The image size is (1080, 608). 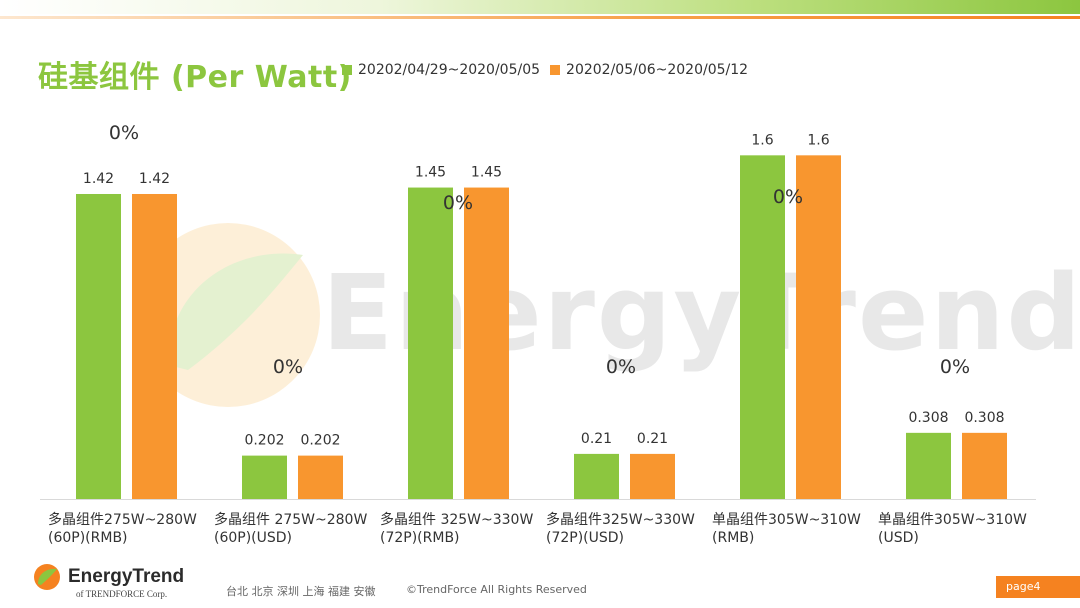 What do you see at coordinates (288, 367) in the screenshot?
I see `change-label-cat-2: 0%` at bounding box center [288, 367].